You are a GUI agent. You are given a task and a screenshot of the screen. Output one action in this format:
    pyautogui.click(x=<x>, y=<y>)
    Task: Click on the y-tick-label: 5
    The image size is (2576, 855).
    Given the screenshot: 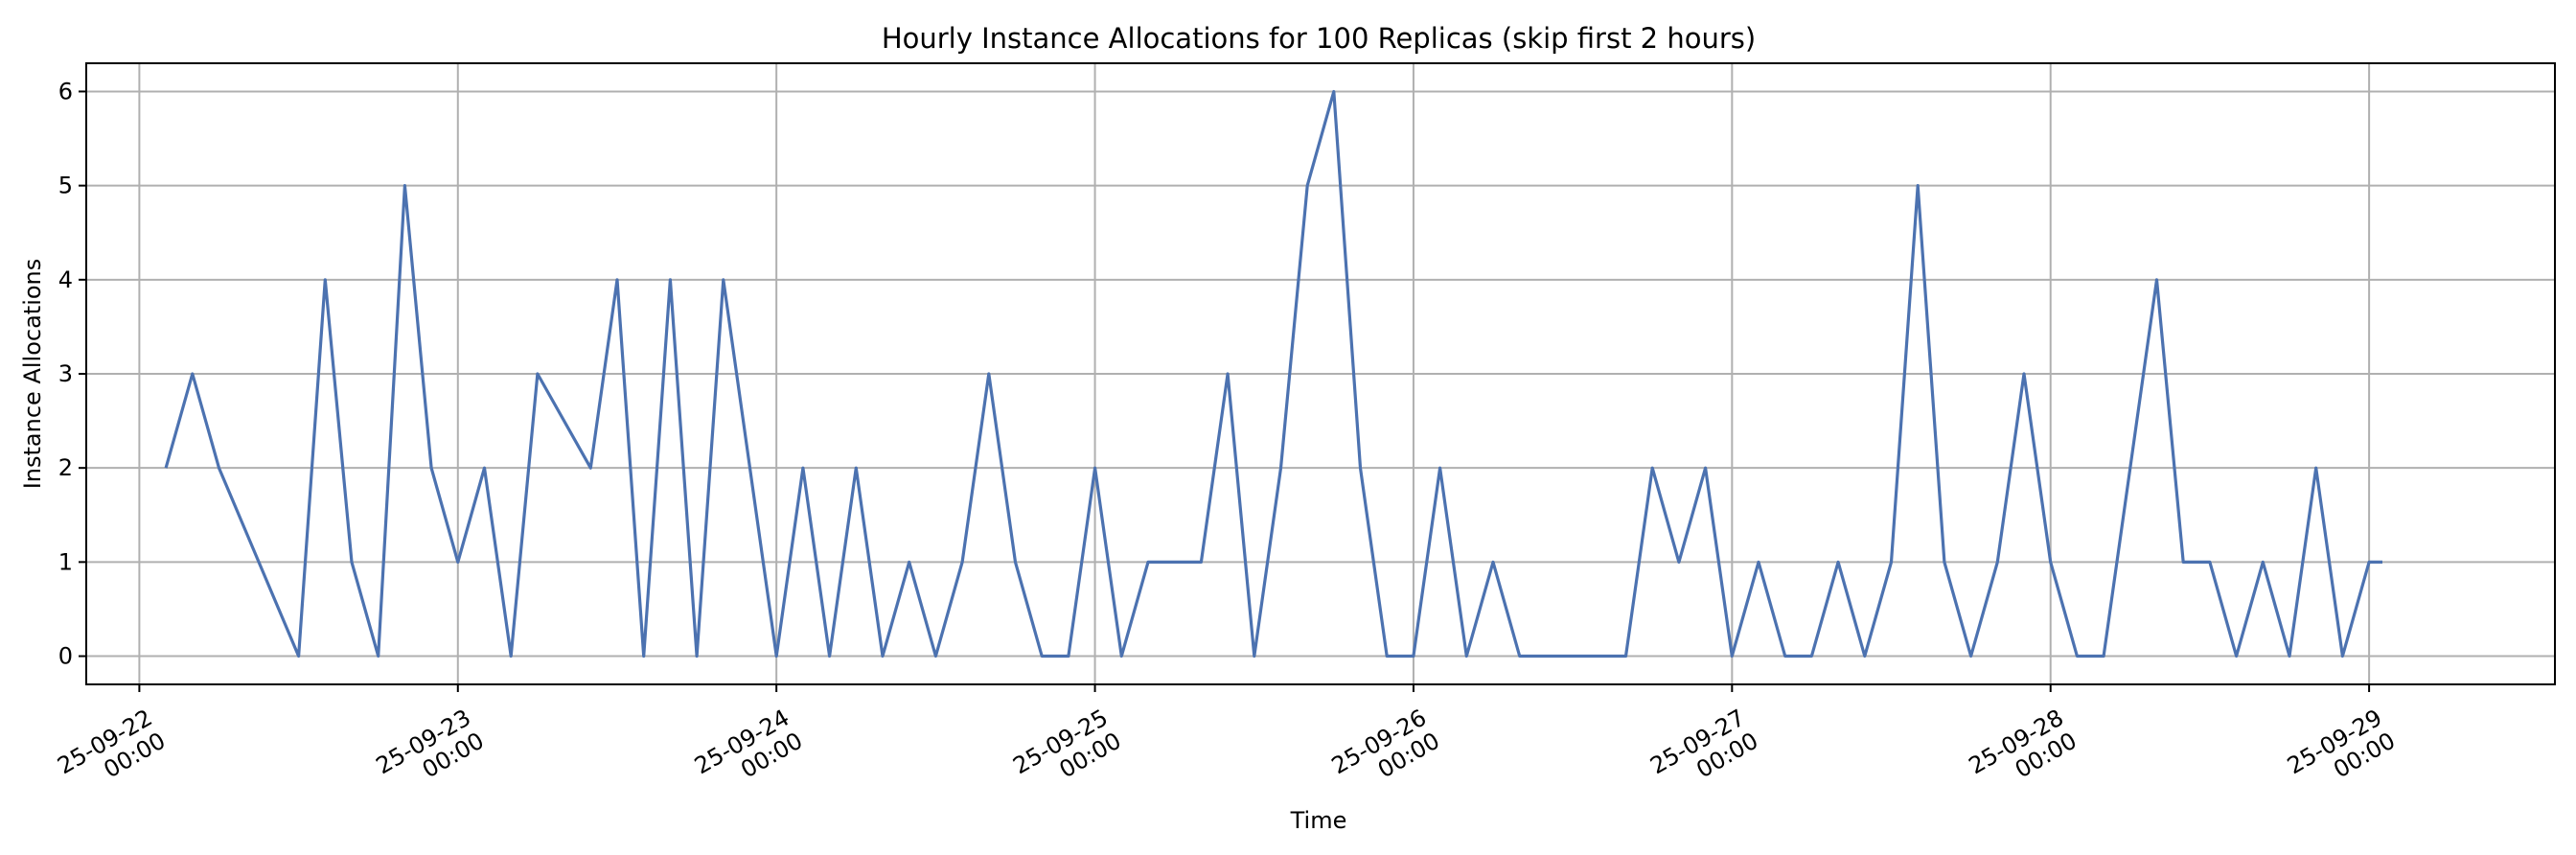 What is the action you would take?
    pyautogui.click(x=65, y=186)
    